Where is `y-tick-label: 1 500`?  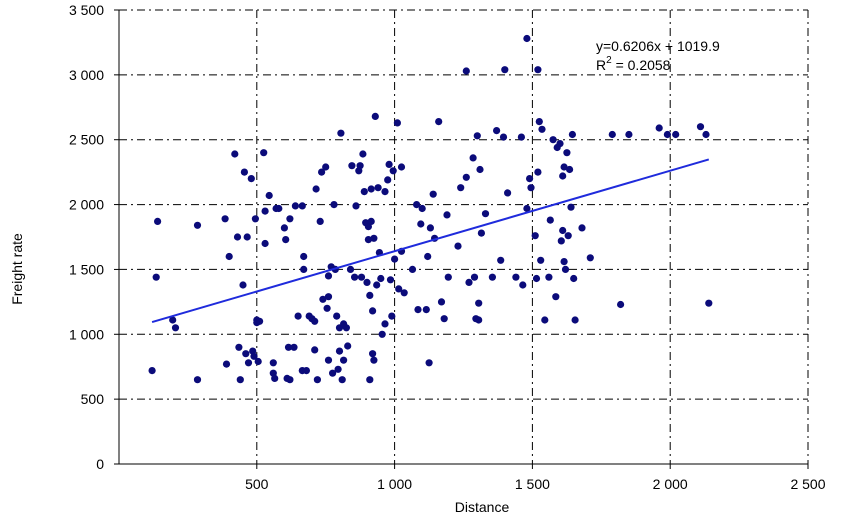
y-tick-label: 1 500 is located at coordinates (86, 269).